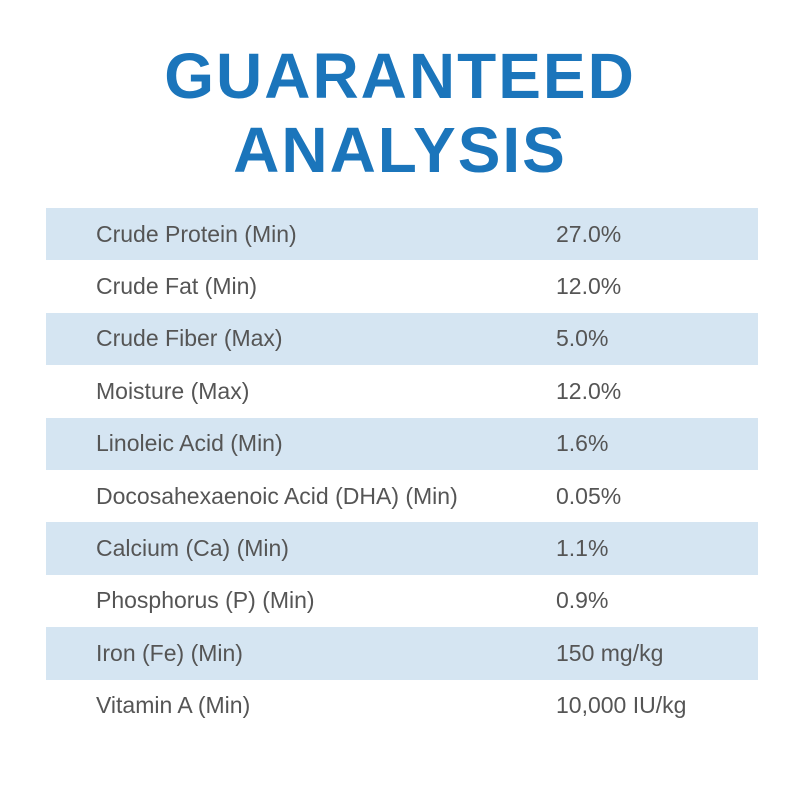 The height and width of the screenshot is (800, 800). What do you see at coordinates (582, 338) in the screenshot?
I see `nutrient-value: 5.0%` at bounding box center [582, 338].